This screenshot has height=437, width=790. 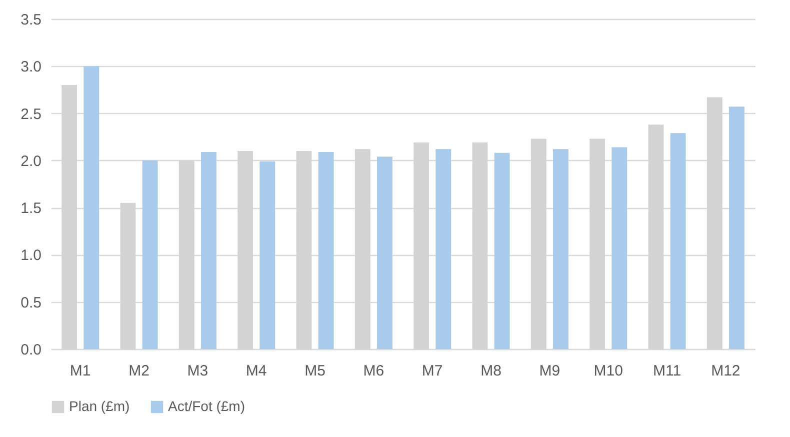 I want to click on y-tick-label: 3.5, so click(x=31, y=20).